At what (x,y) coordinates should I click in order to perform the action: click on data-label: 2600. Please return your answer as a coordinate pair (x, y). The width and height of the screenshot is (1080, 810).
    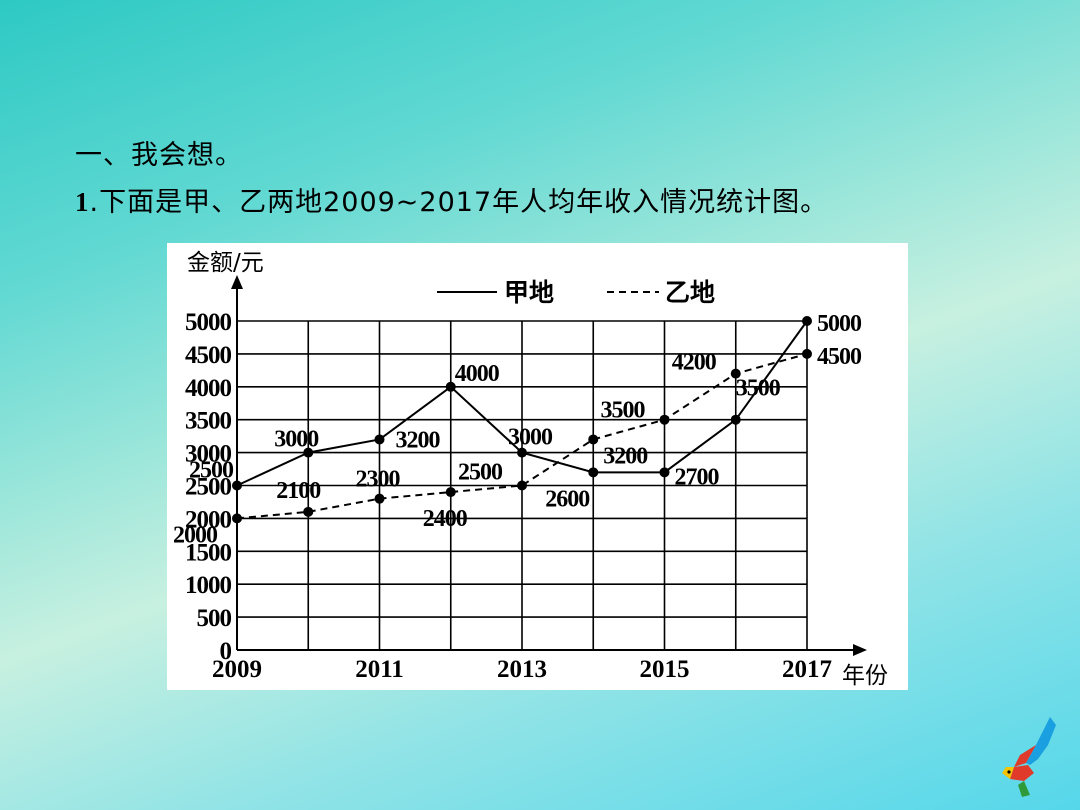
    Looking at the image, I should click on (567, 499).